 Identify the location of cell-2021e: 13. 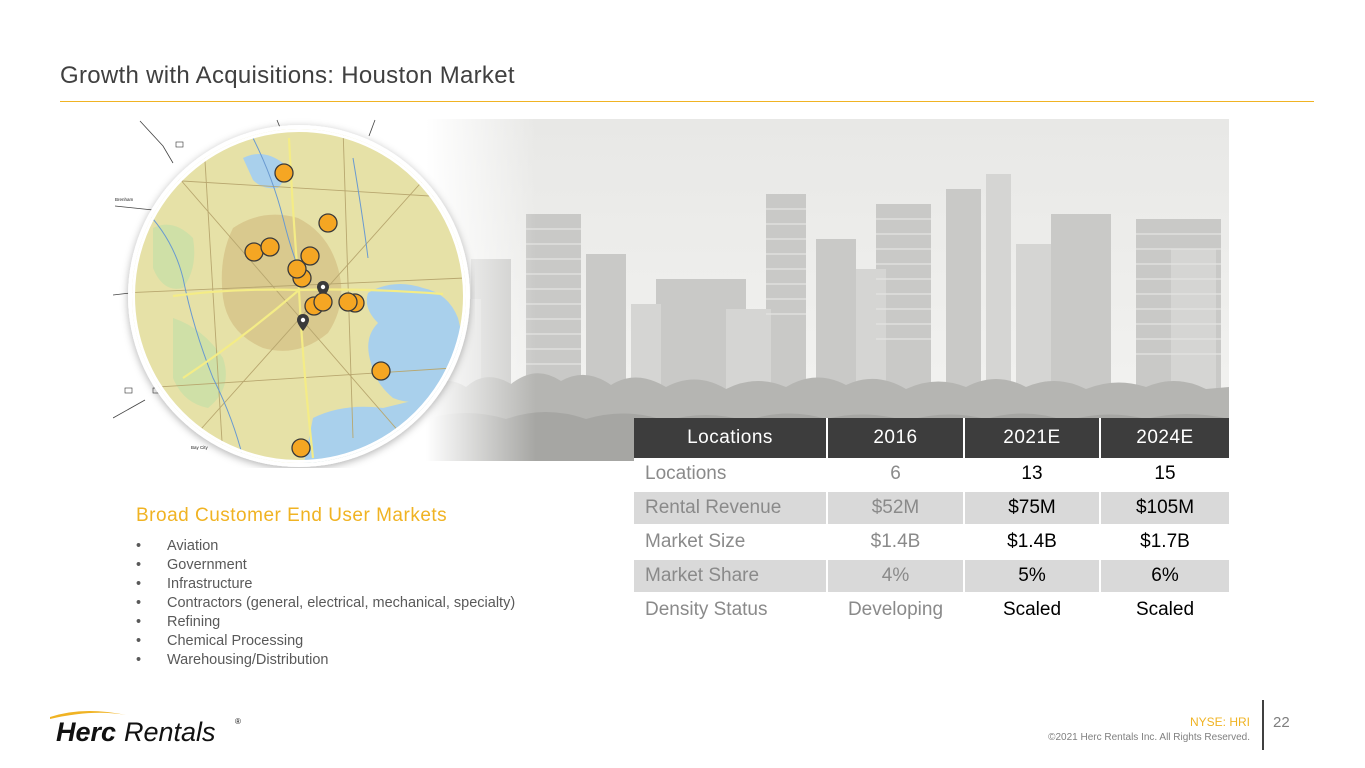
(1032, 475).